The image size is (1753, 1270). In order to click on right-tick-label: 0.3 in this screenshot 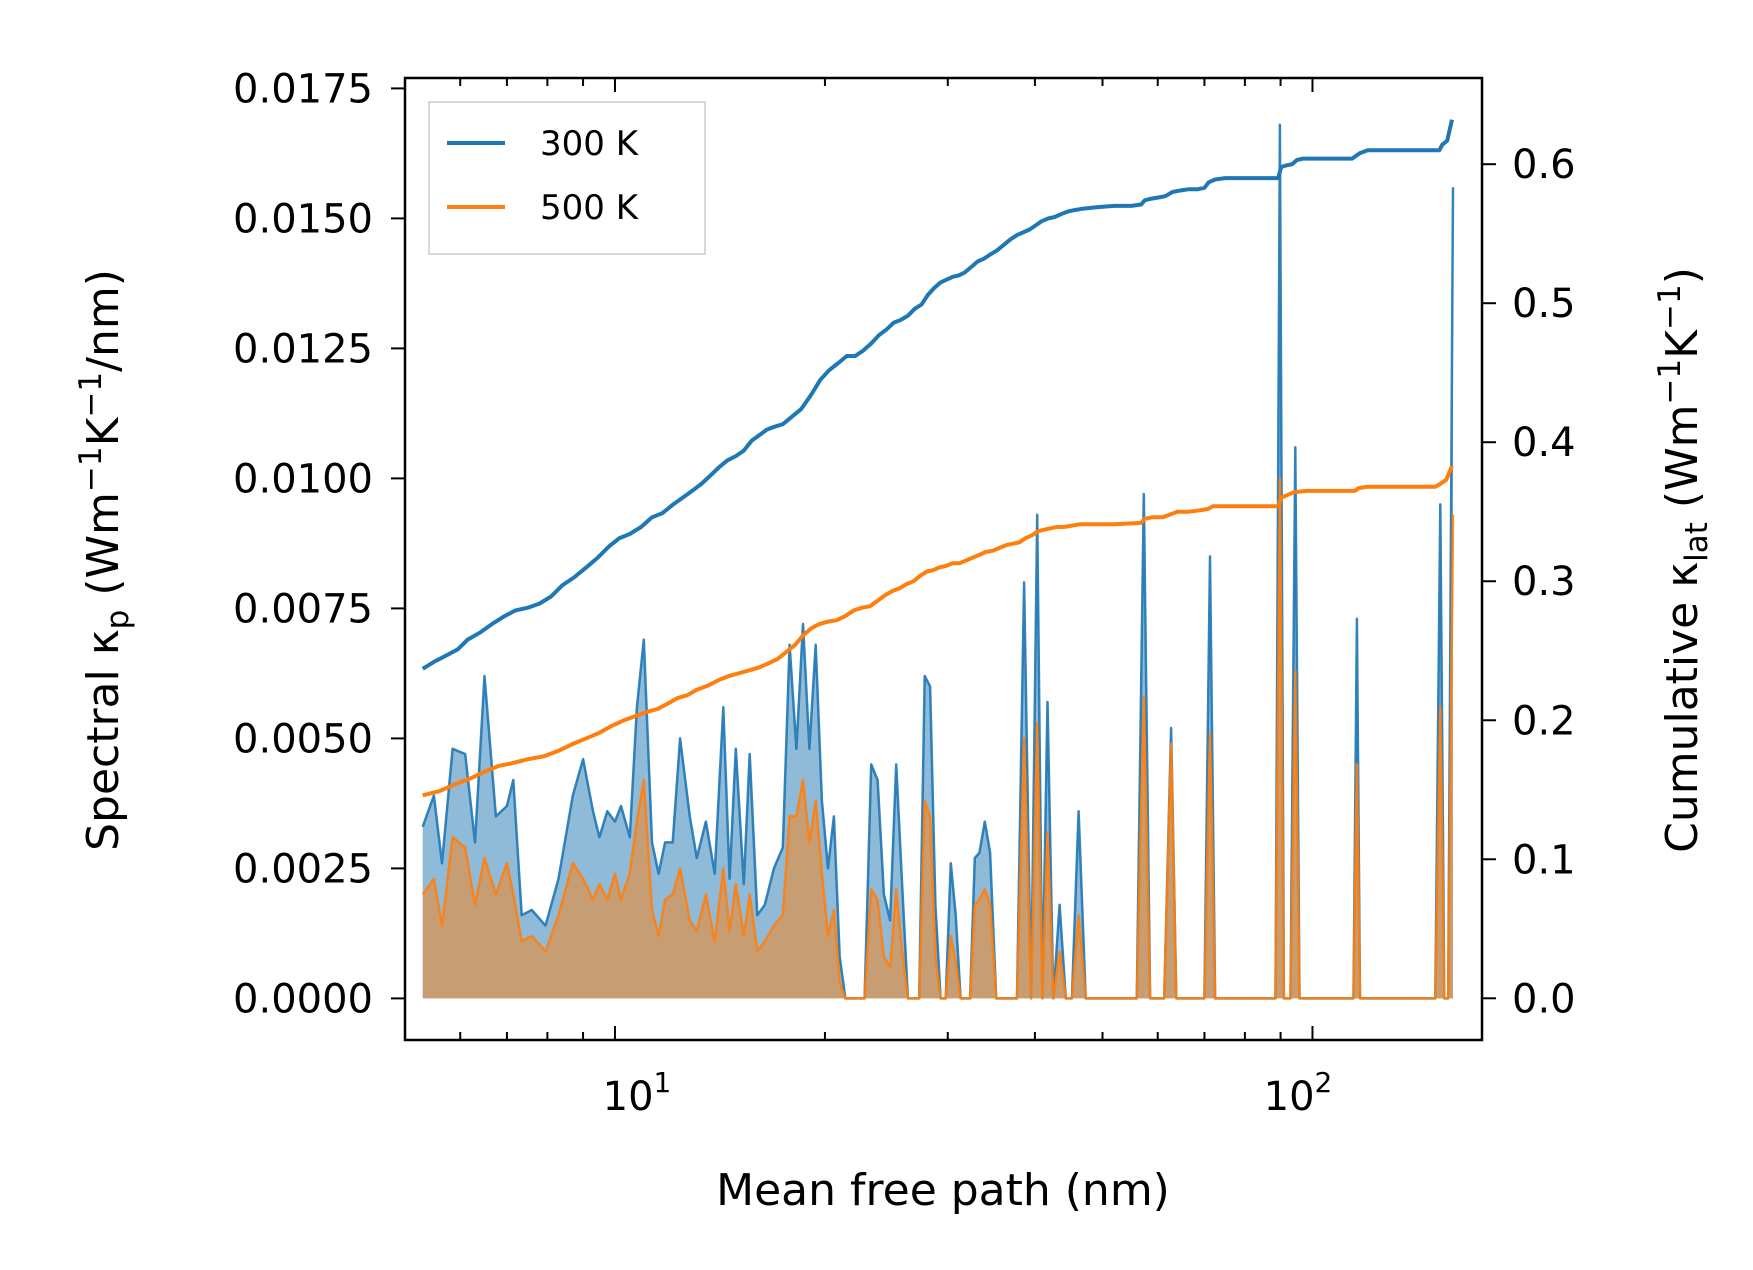, I will do `click(1544, 582)`.